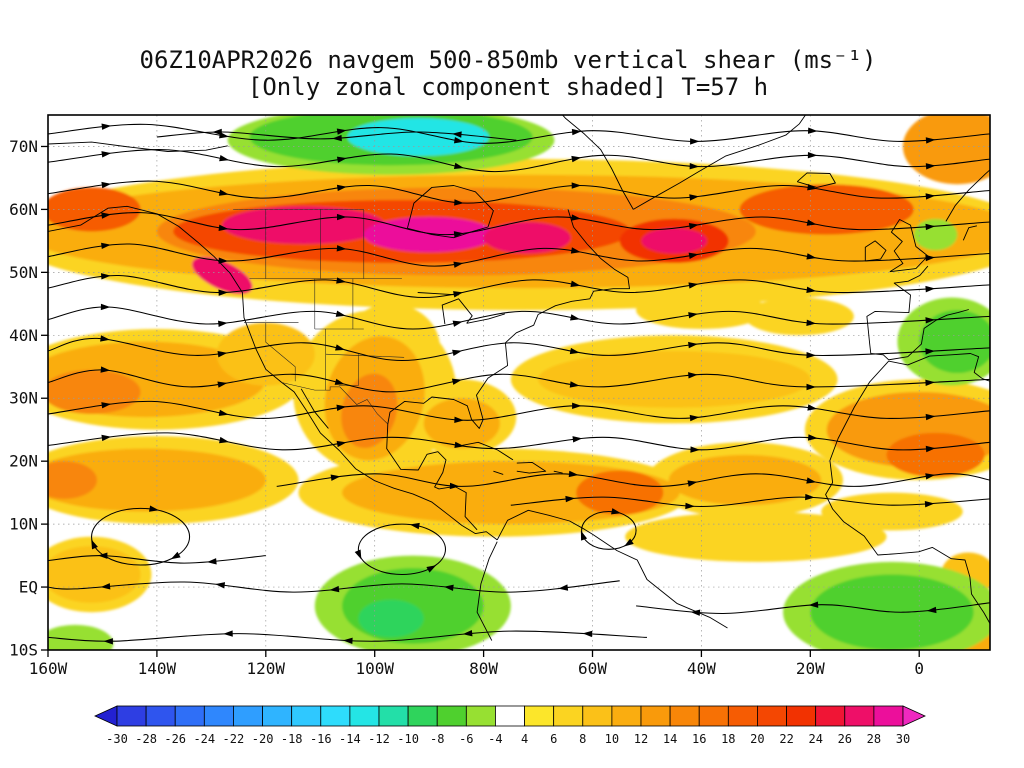 This screenshot has height=768, width=1024. Describe the element at coordinates (28, 587) in the screenshot. I see `lat-label-EQ: EQ` at that location.